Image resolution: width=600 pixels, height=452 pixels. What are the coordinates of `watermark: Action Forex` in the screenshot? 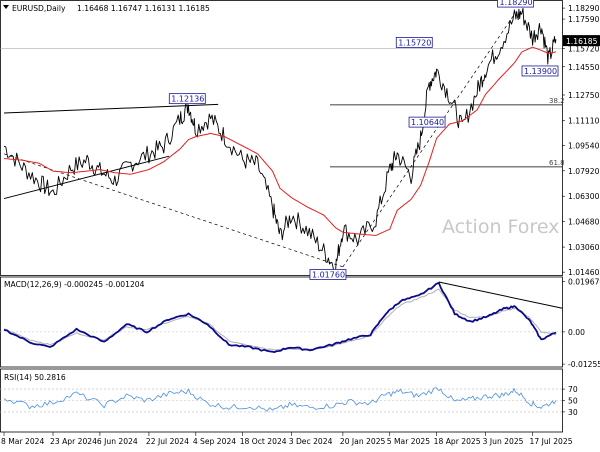 It's located at (500, 227).